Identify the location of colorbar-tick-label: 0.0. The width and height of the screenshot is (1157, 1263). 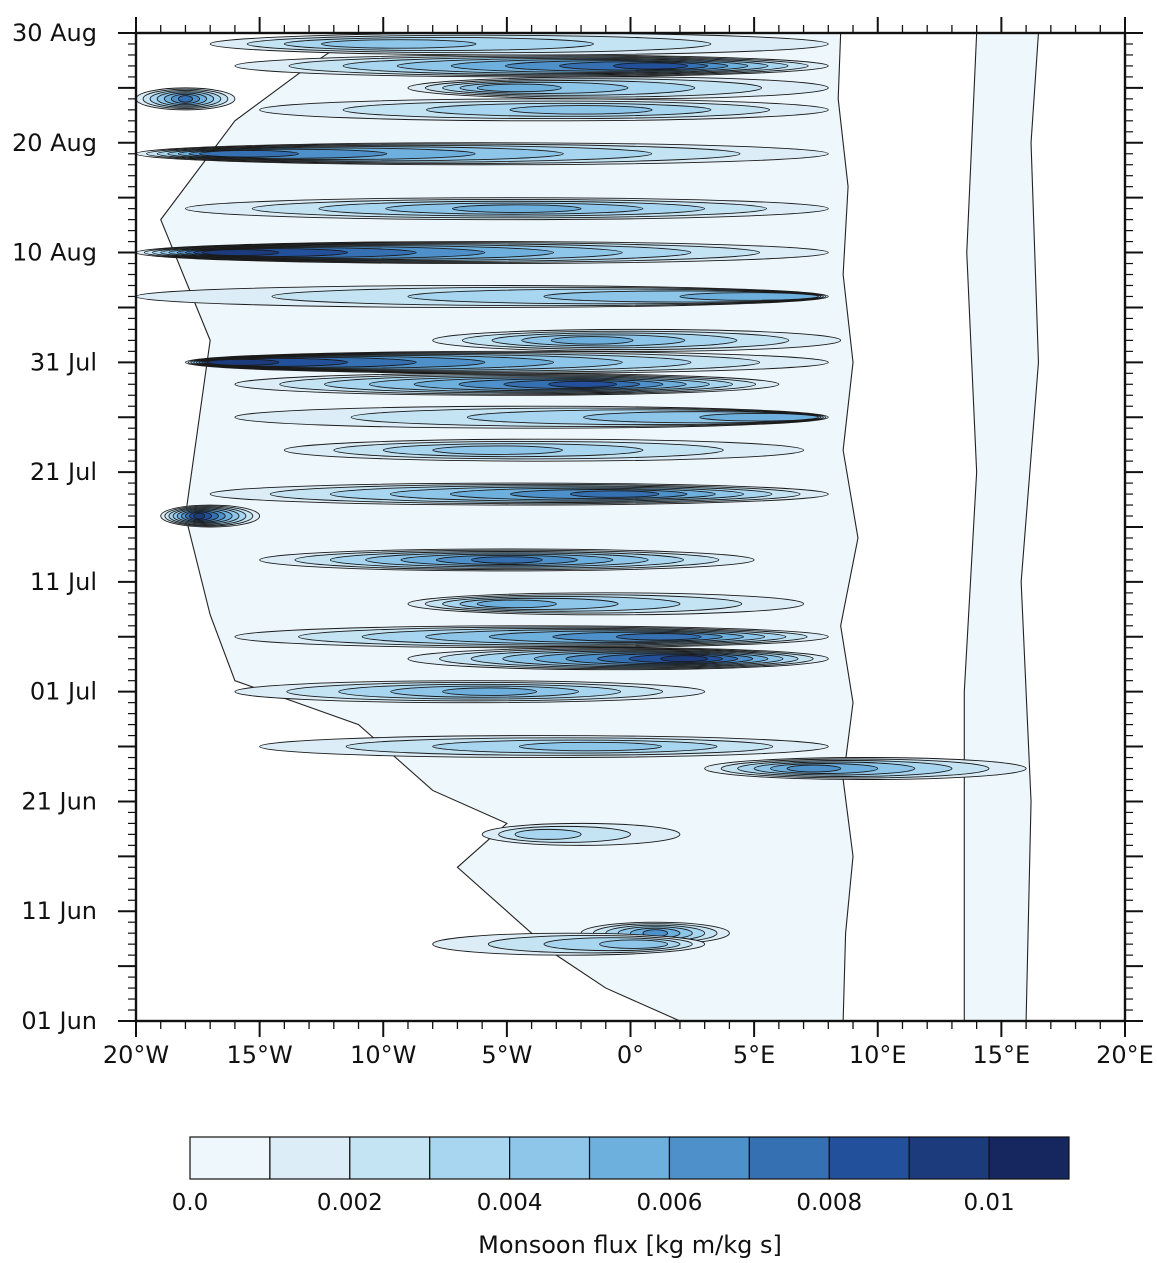
(190, 1203).